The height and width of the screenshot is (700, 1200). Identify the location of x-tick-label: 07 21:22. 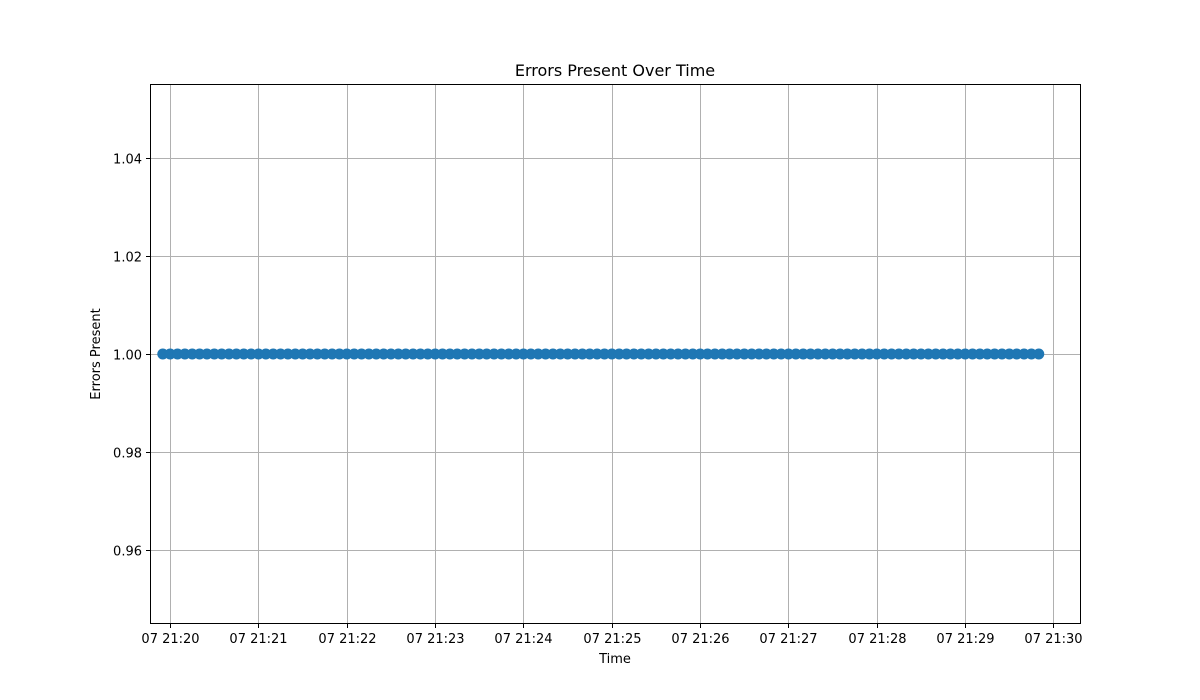
(347, 639).